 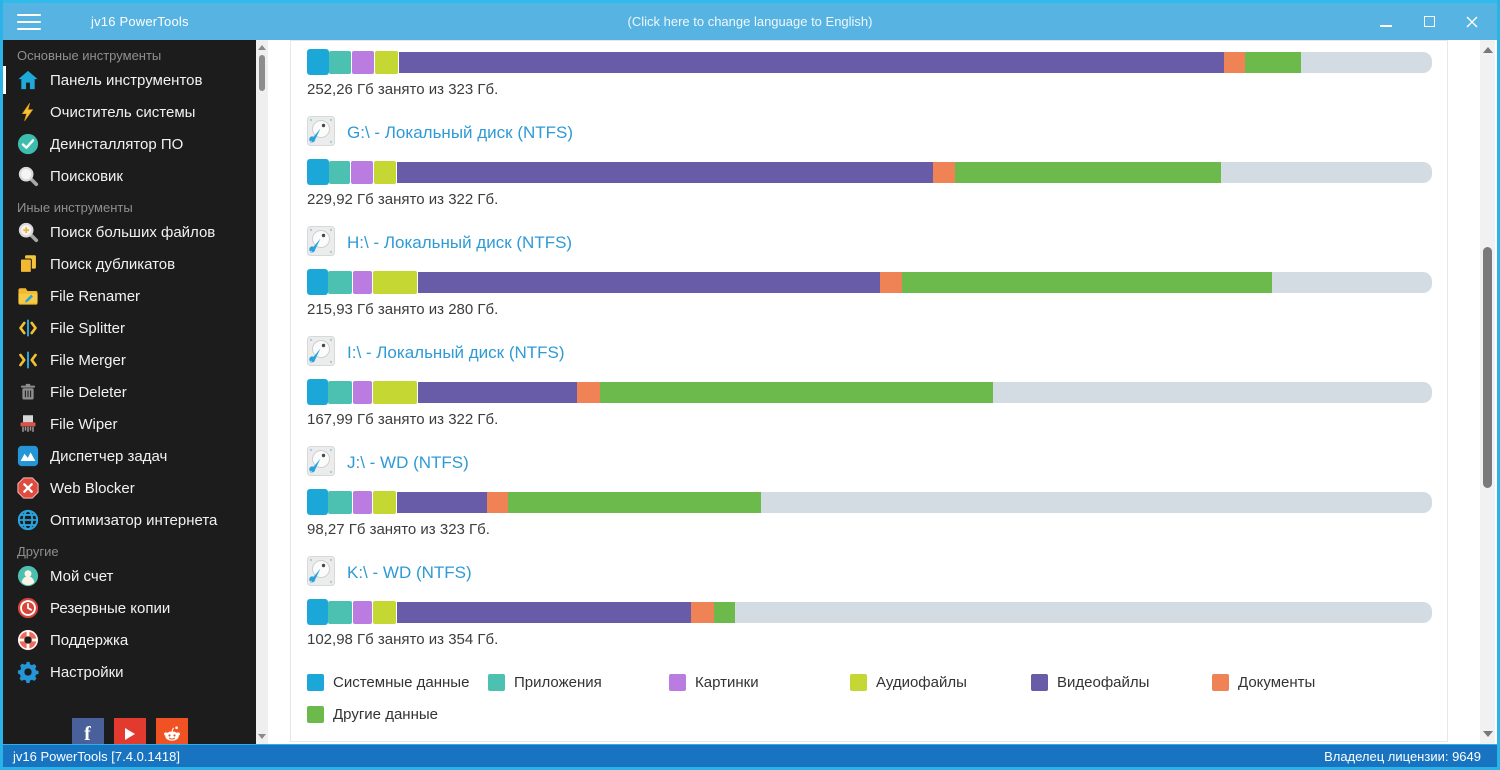 What do you see at coordinates (28, 232) in the screenshot?
I see `search-plus-icon` at bounding box center [28, 232].